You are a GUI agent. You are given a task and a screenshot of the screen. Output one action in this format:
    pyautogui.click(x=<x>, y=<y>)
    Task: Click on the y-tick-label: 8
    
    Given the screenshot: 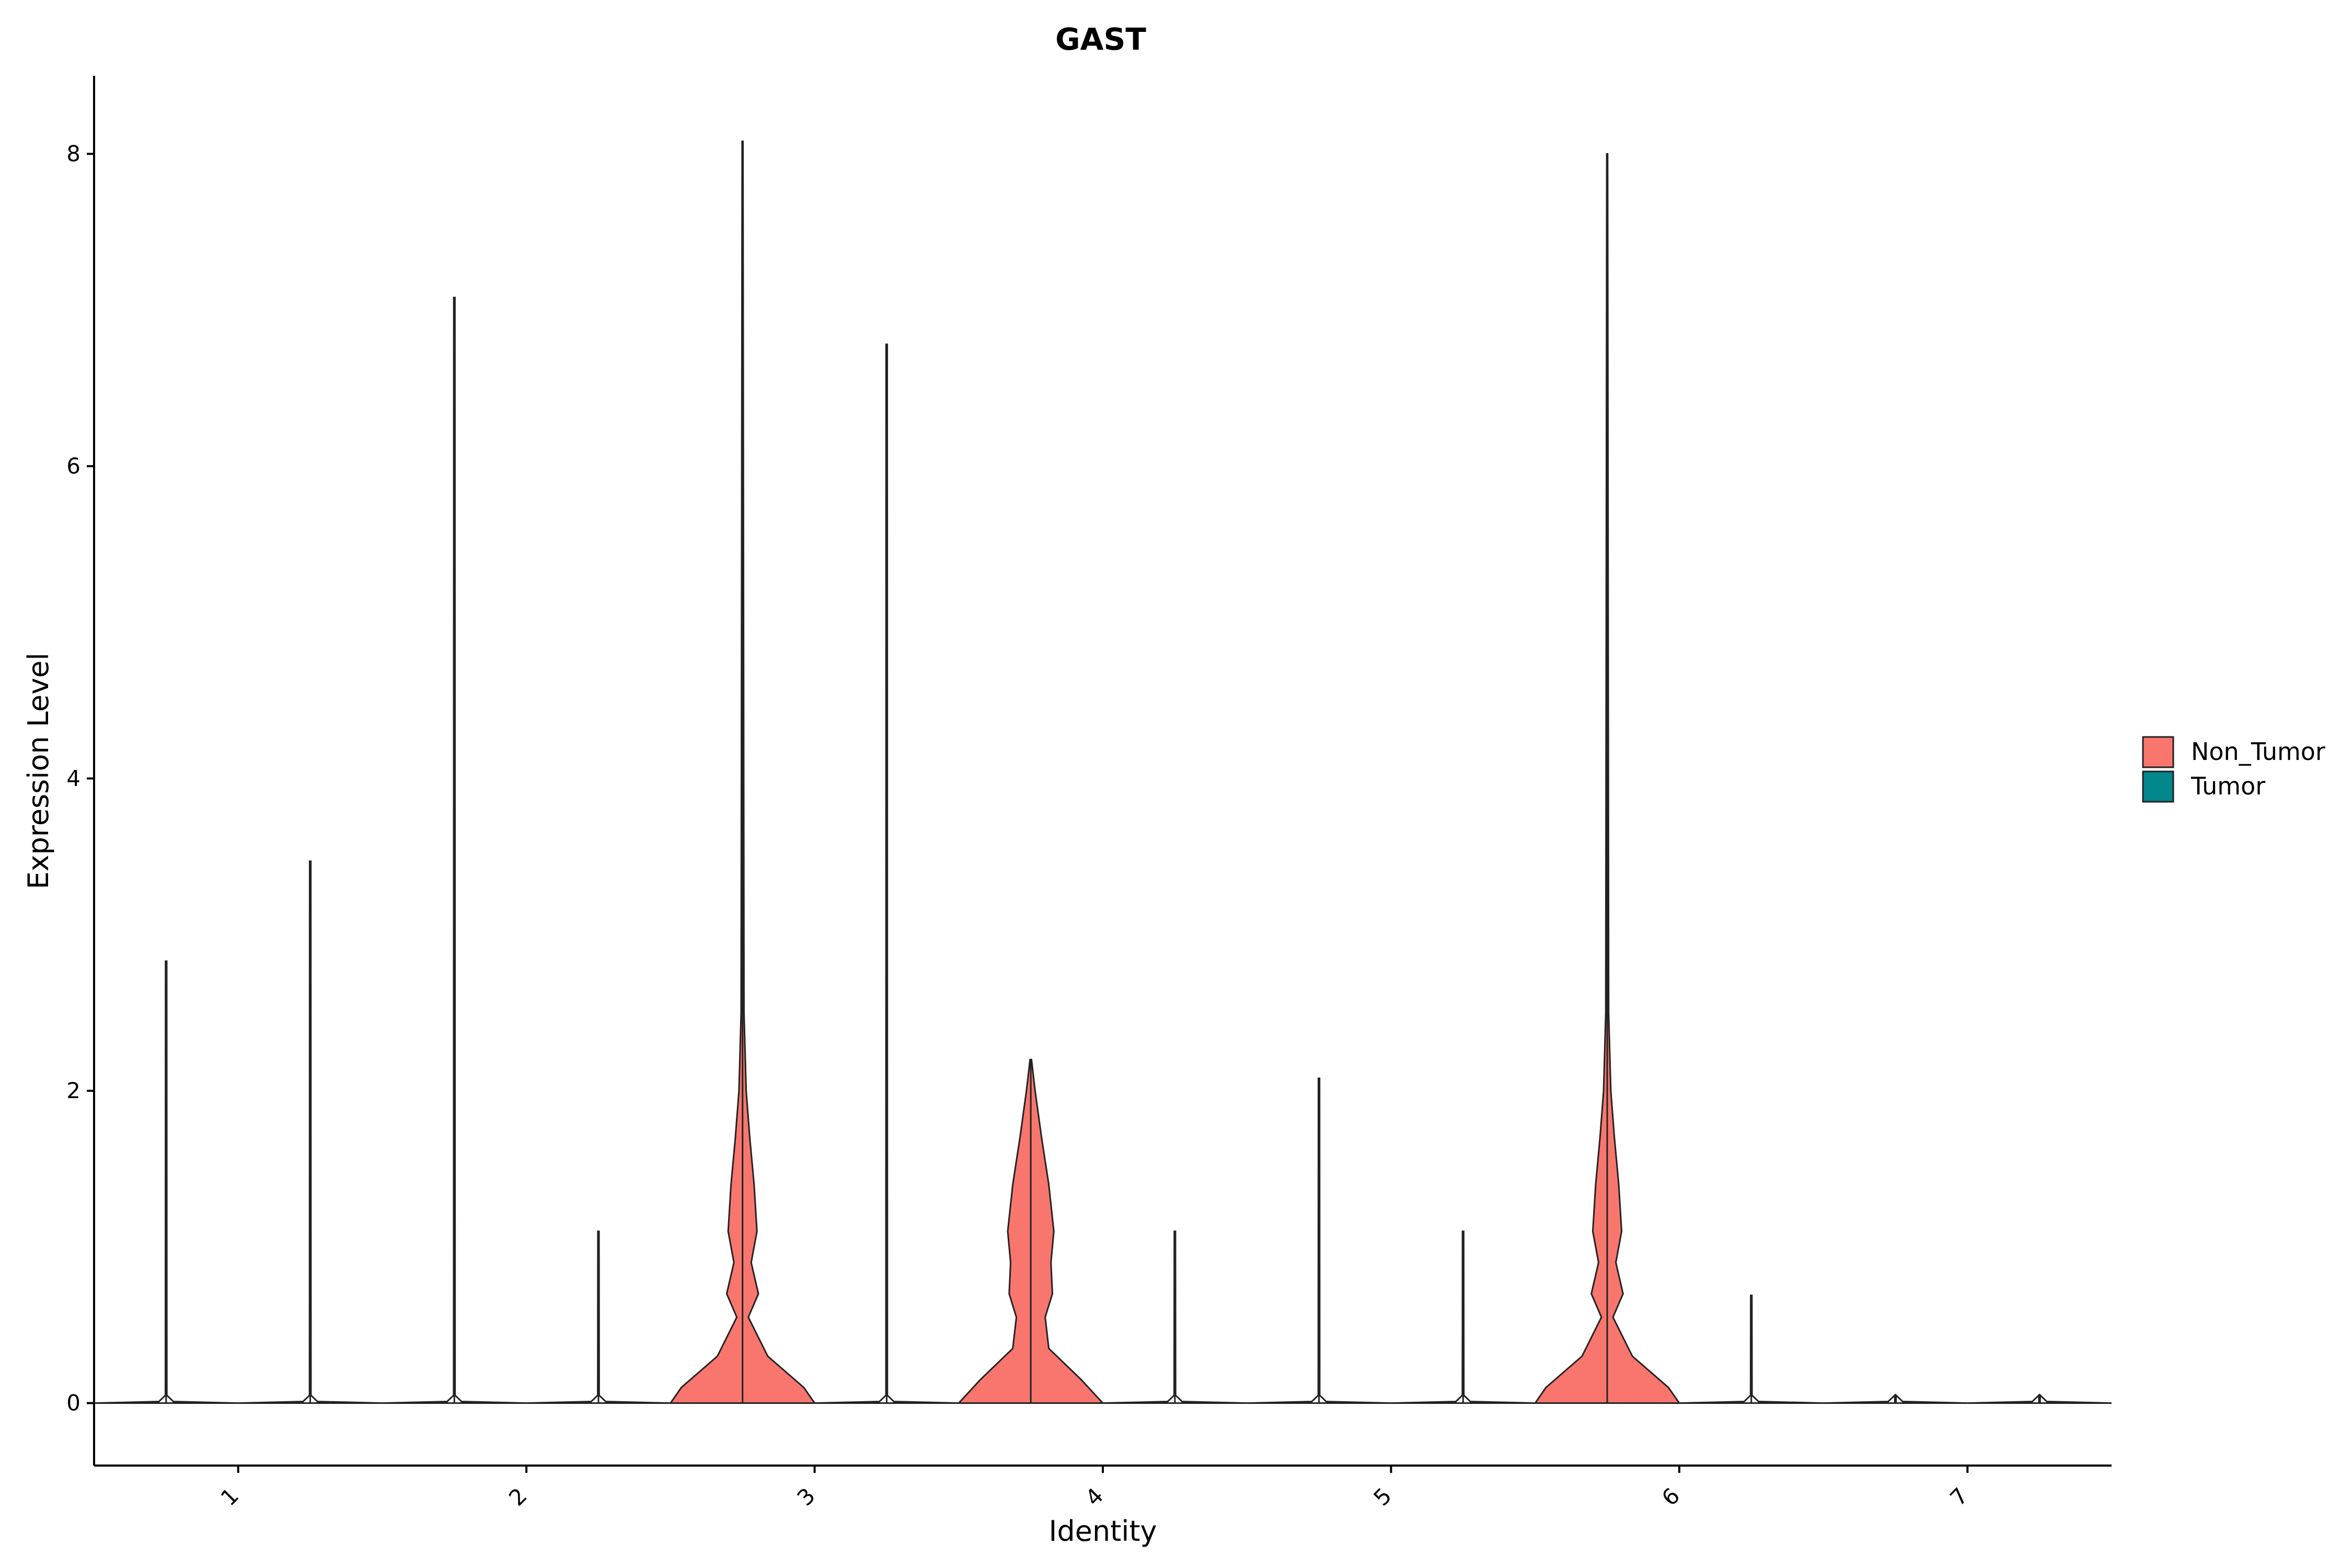 What is the action you would take?
    pyautogui.click(x=73, y=153)
    